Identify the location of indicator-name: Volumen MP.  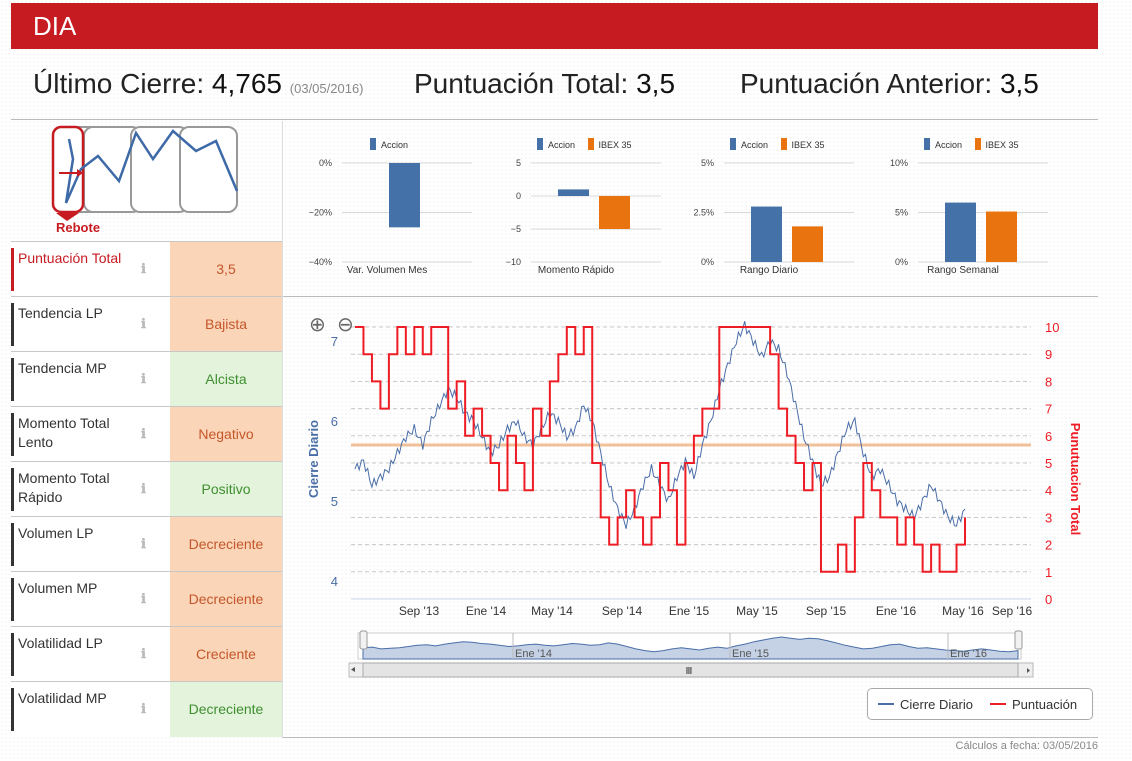
(58, 588).